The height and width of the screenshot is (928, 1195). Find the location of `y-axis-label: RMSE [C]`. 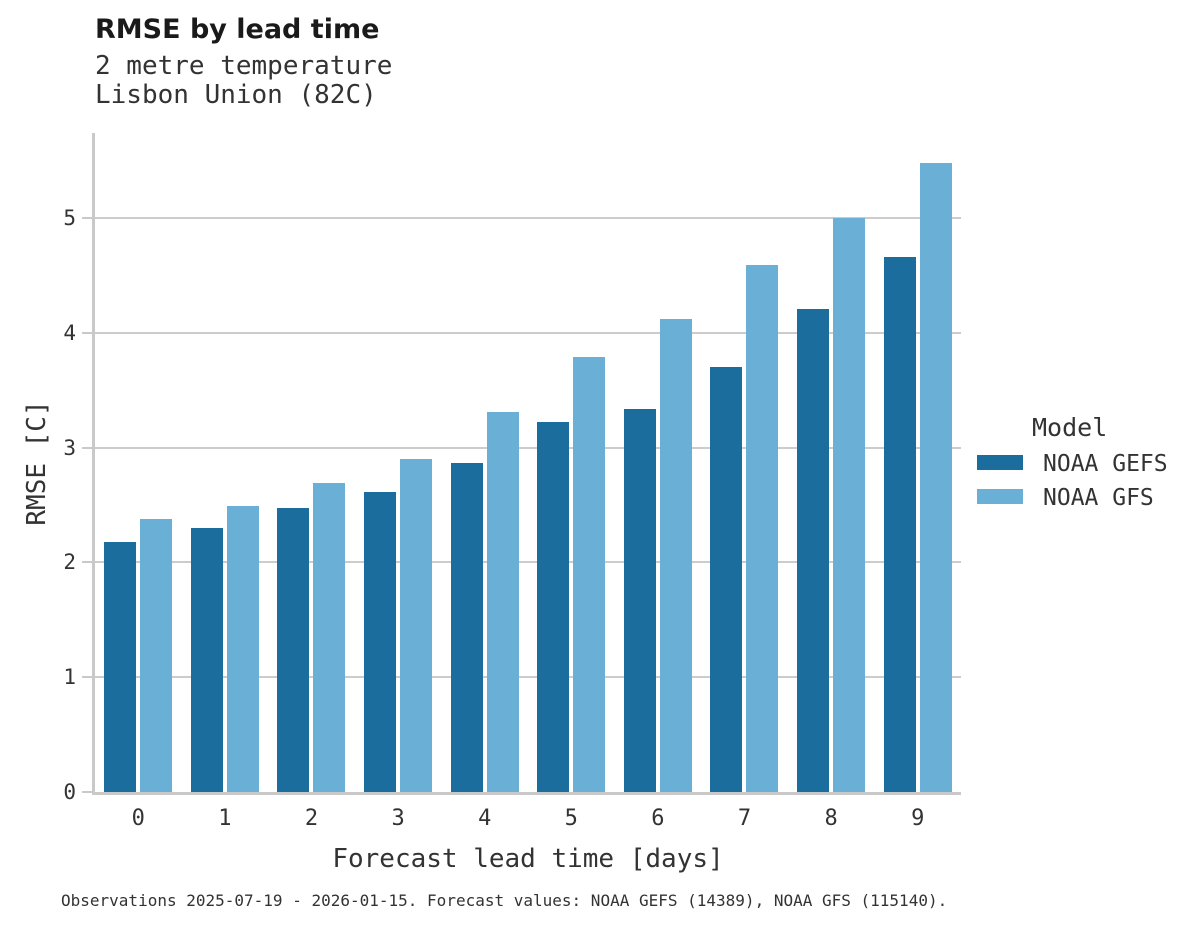

y-axis-label: RMSE [C] is located at coordinates (37, 463).